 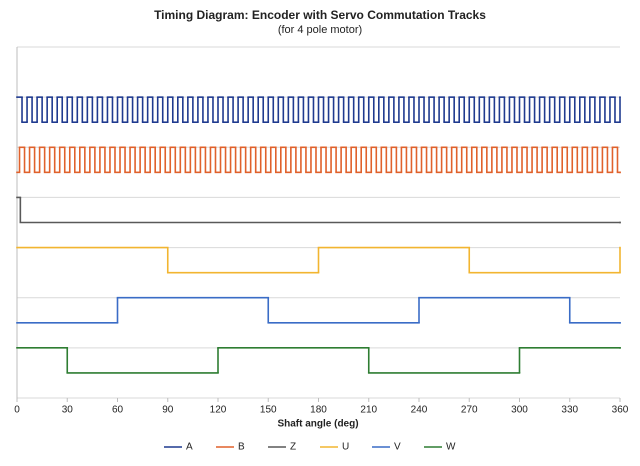 What do you see at coordinates (218, 410) in the screenshot?
I see `x-tick-label: 120` at bounding box center [218, 410].